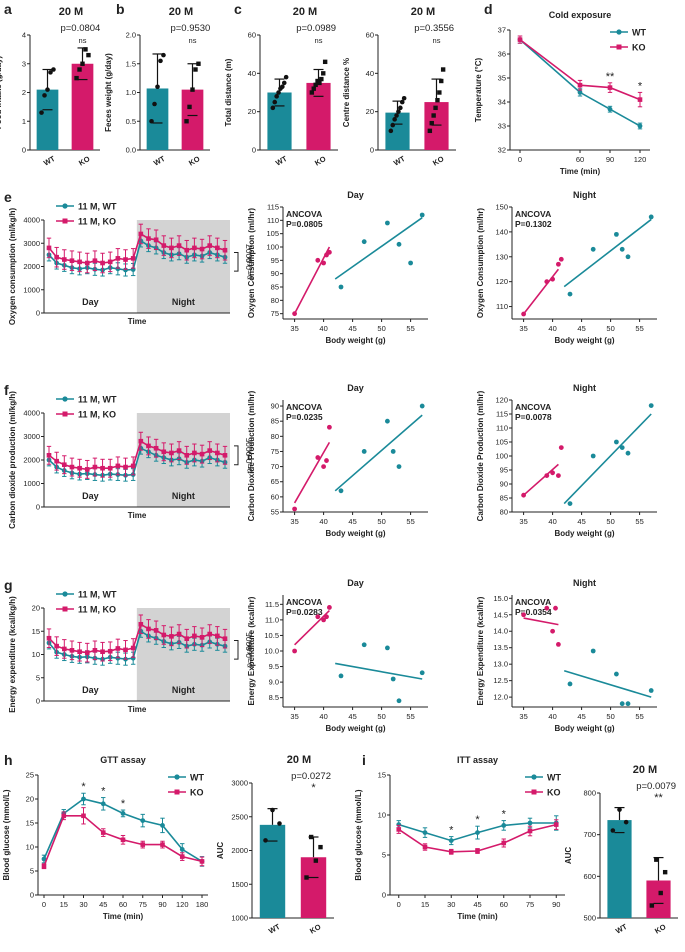 This screenshot has height=952, width=685. What do you see at coordinates (275, 481) in the screenshot?
I see `y-tick-label: 65` at bounding box center [275, 481].